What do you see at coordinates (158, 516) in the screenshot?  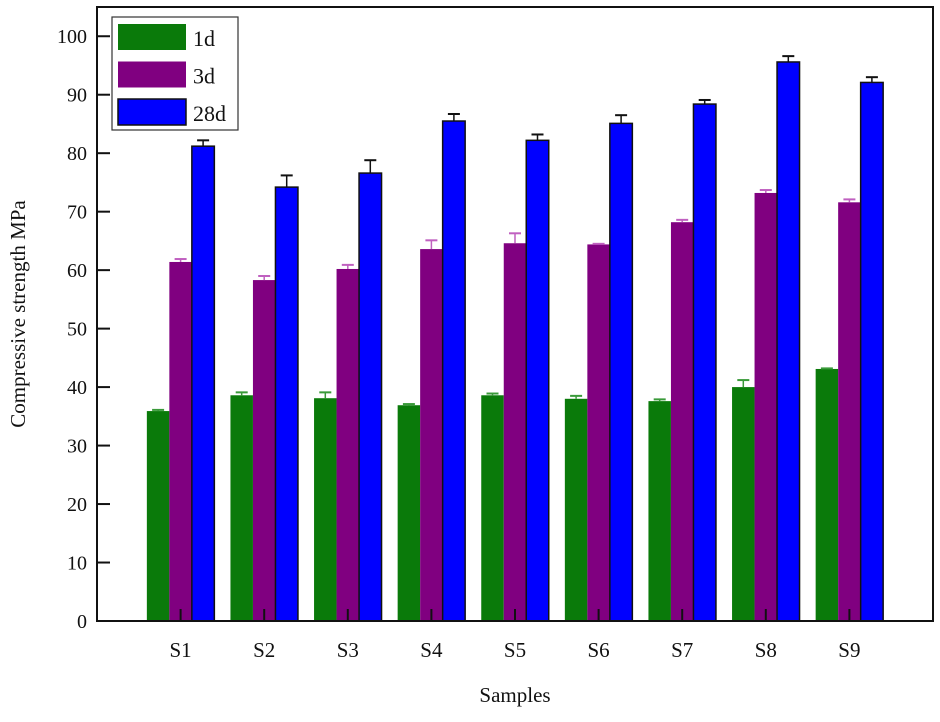 I see `bar-1d-S1` at bounding box center [158, 516].